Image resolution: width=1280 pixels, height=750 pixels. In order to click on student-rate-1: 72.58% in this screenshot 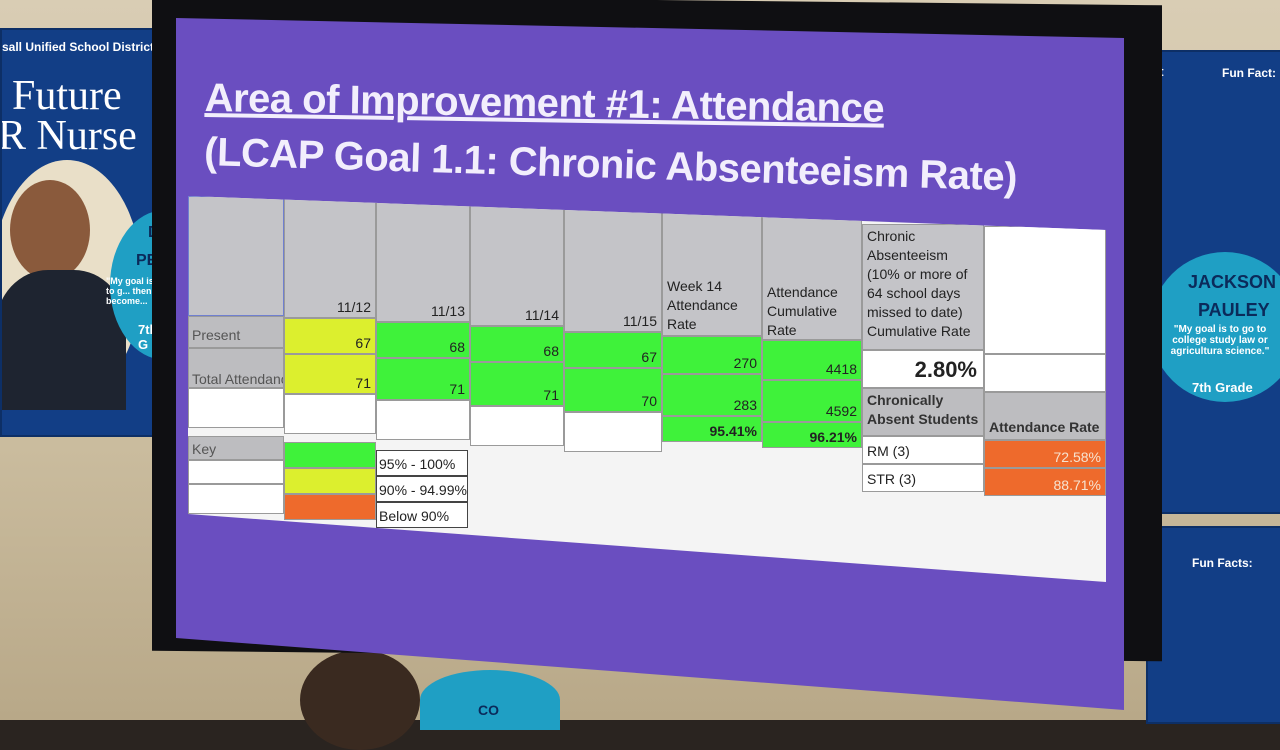, I will do `click(1045, 454)`.